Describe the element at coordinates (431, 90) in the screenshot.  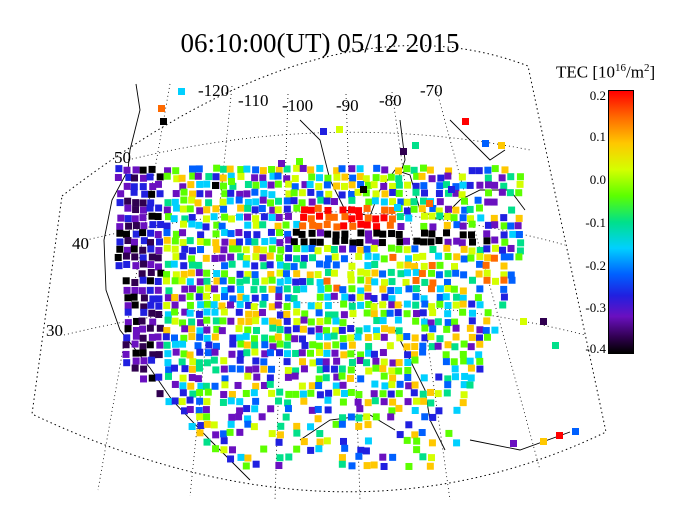
I see `lon-label-70: -70` at that location.